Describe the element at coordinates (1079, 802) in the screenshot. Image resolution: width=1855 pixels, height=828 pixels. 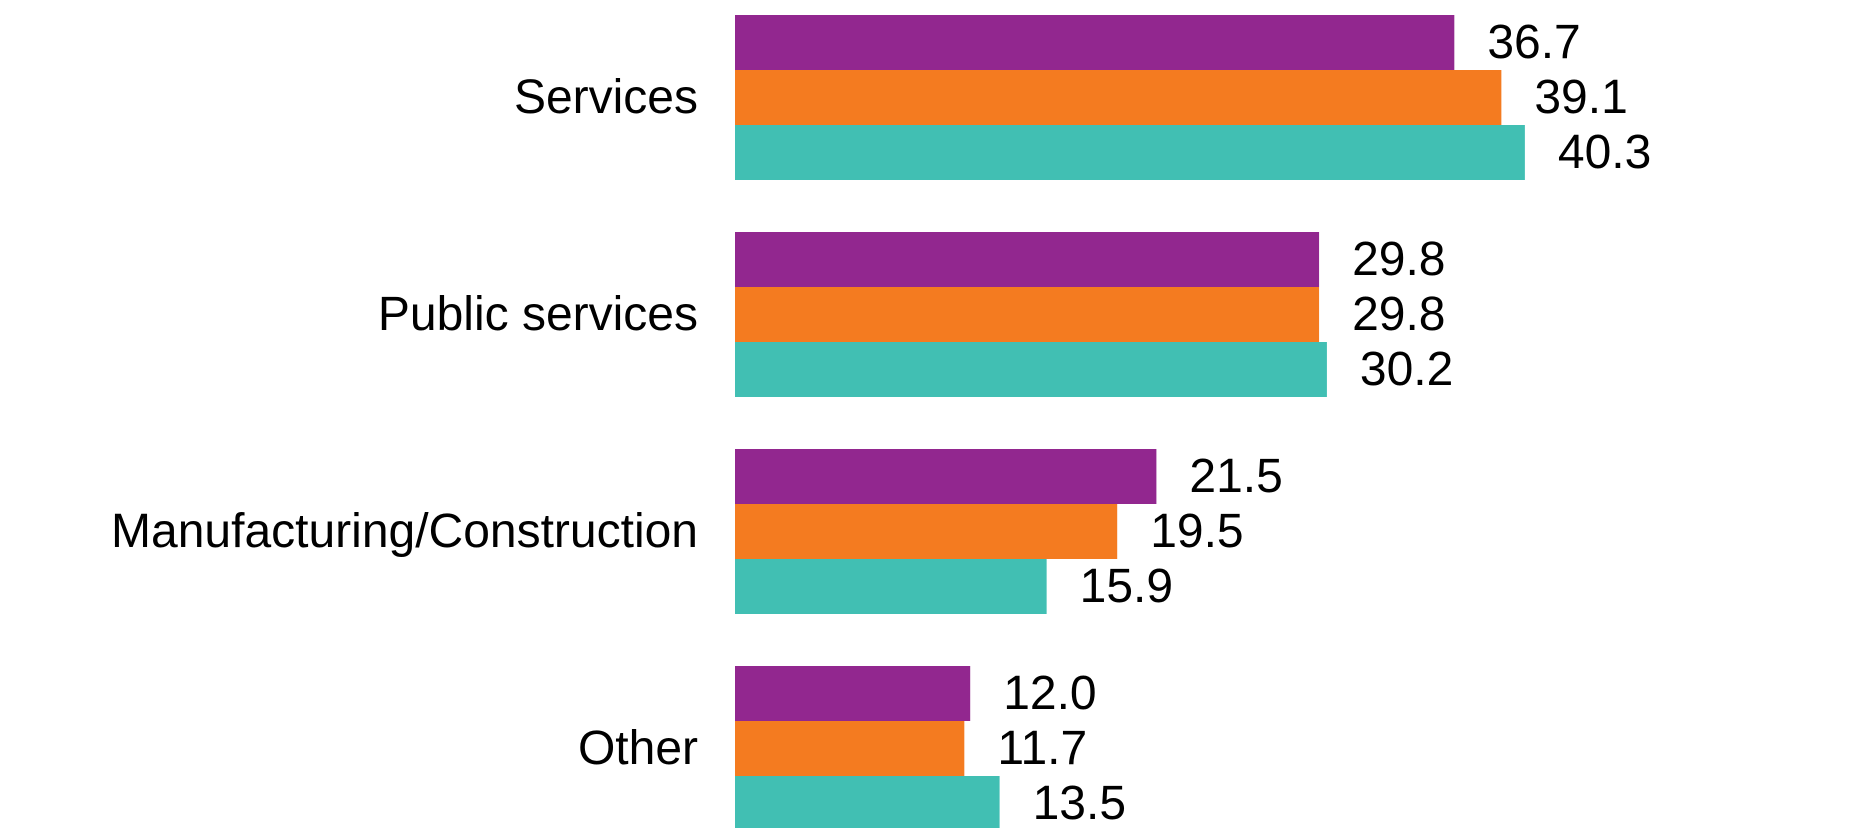
I see `value-label-3-2: 13.5` at that location.